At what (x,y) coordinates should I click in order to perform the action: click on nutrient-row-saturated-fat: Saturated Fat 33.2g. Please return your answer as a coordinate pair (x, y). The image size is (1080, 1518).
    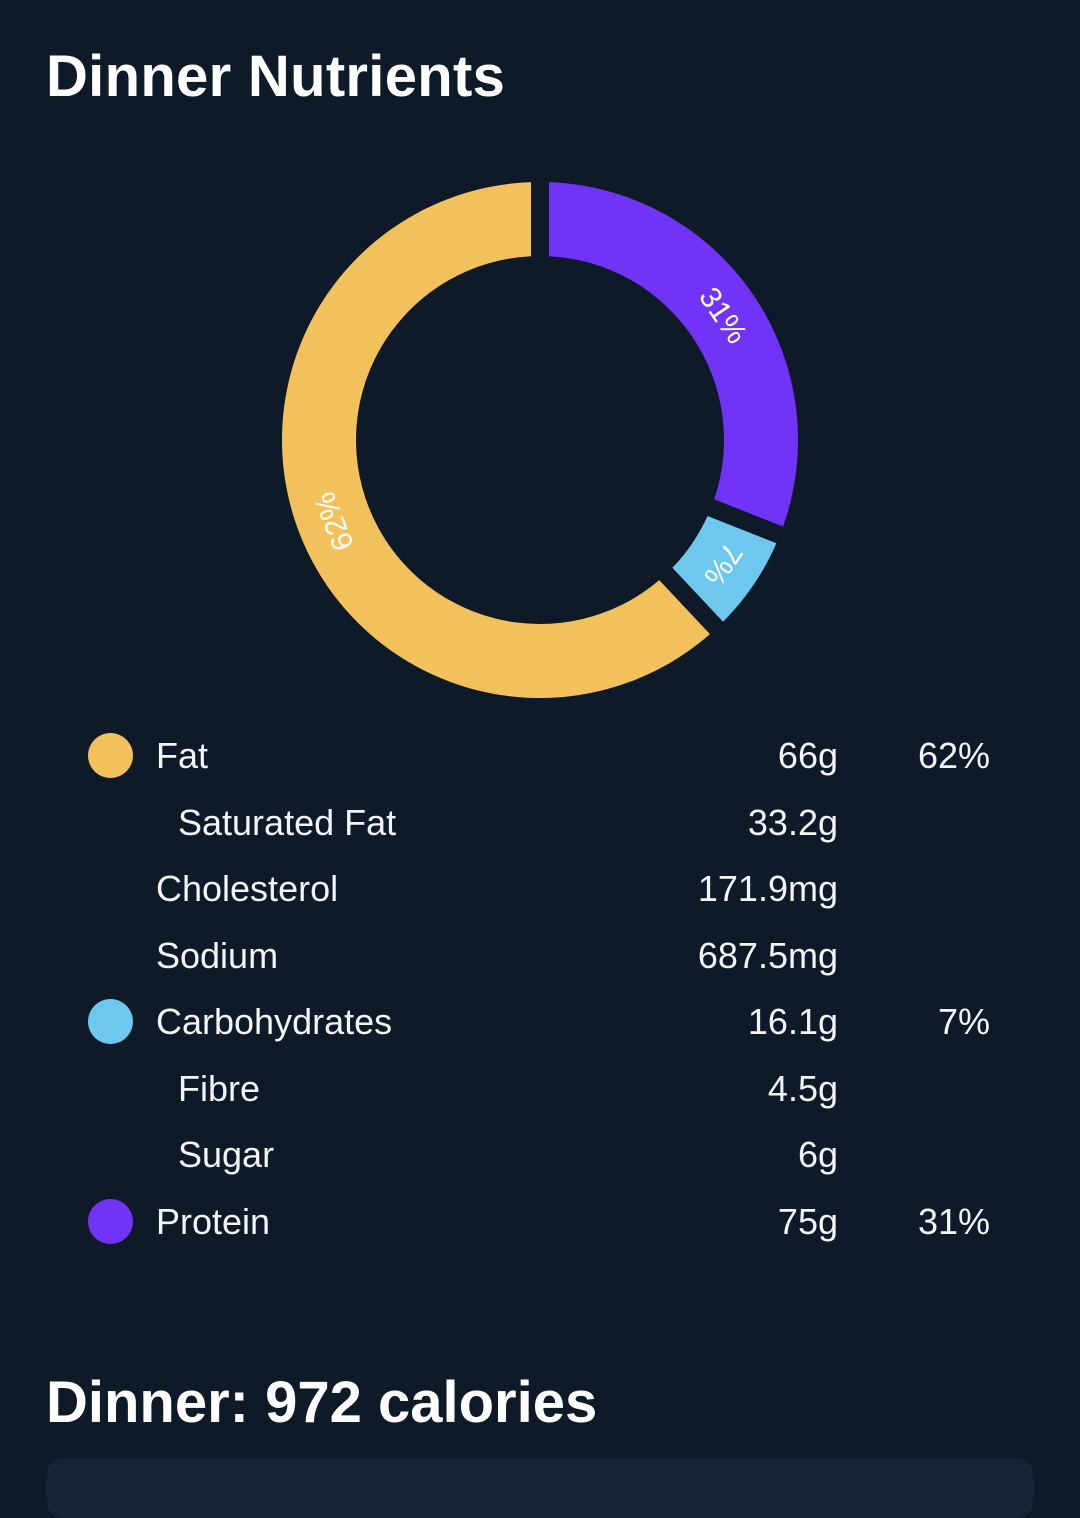
    Looking at the image, I should click on (540, 822).